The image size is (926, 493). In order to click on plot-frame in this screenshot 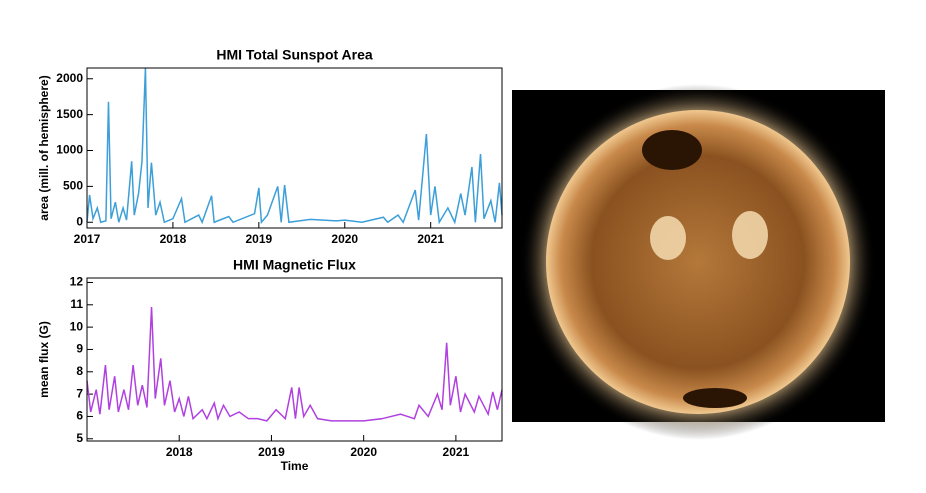, I will do `click(294, 148)`.